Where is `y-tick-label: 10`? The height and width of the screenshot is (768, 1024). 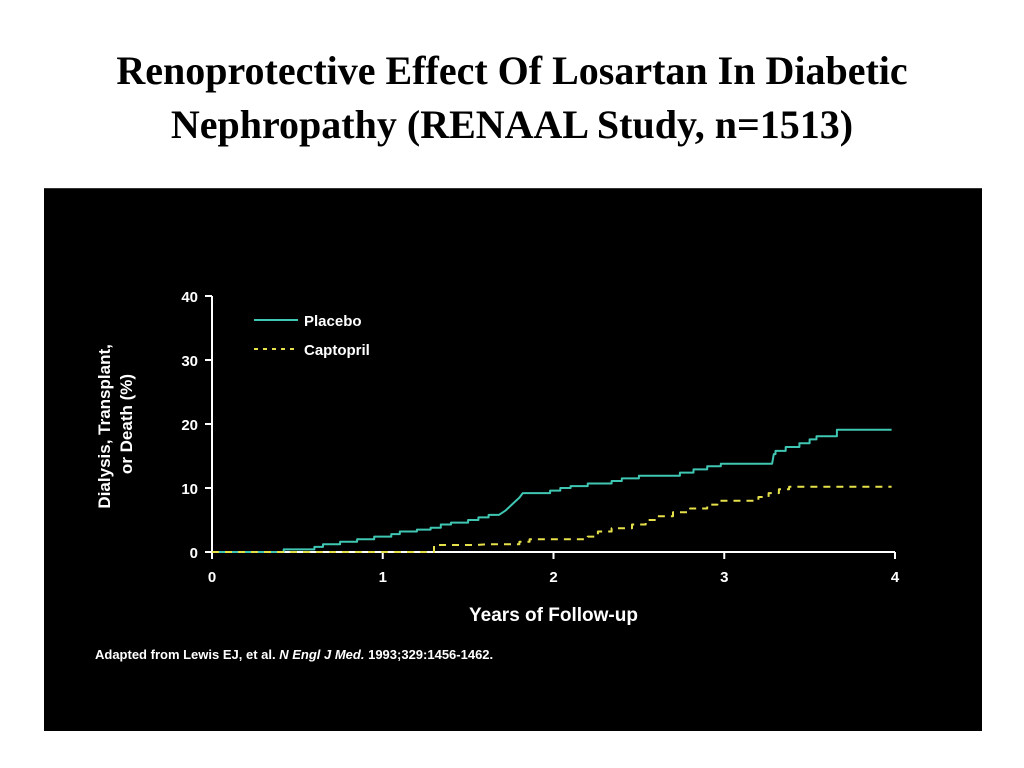
y-tick-label: 10 is located at coordinates (189, 489).